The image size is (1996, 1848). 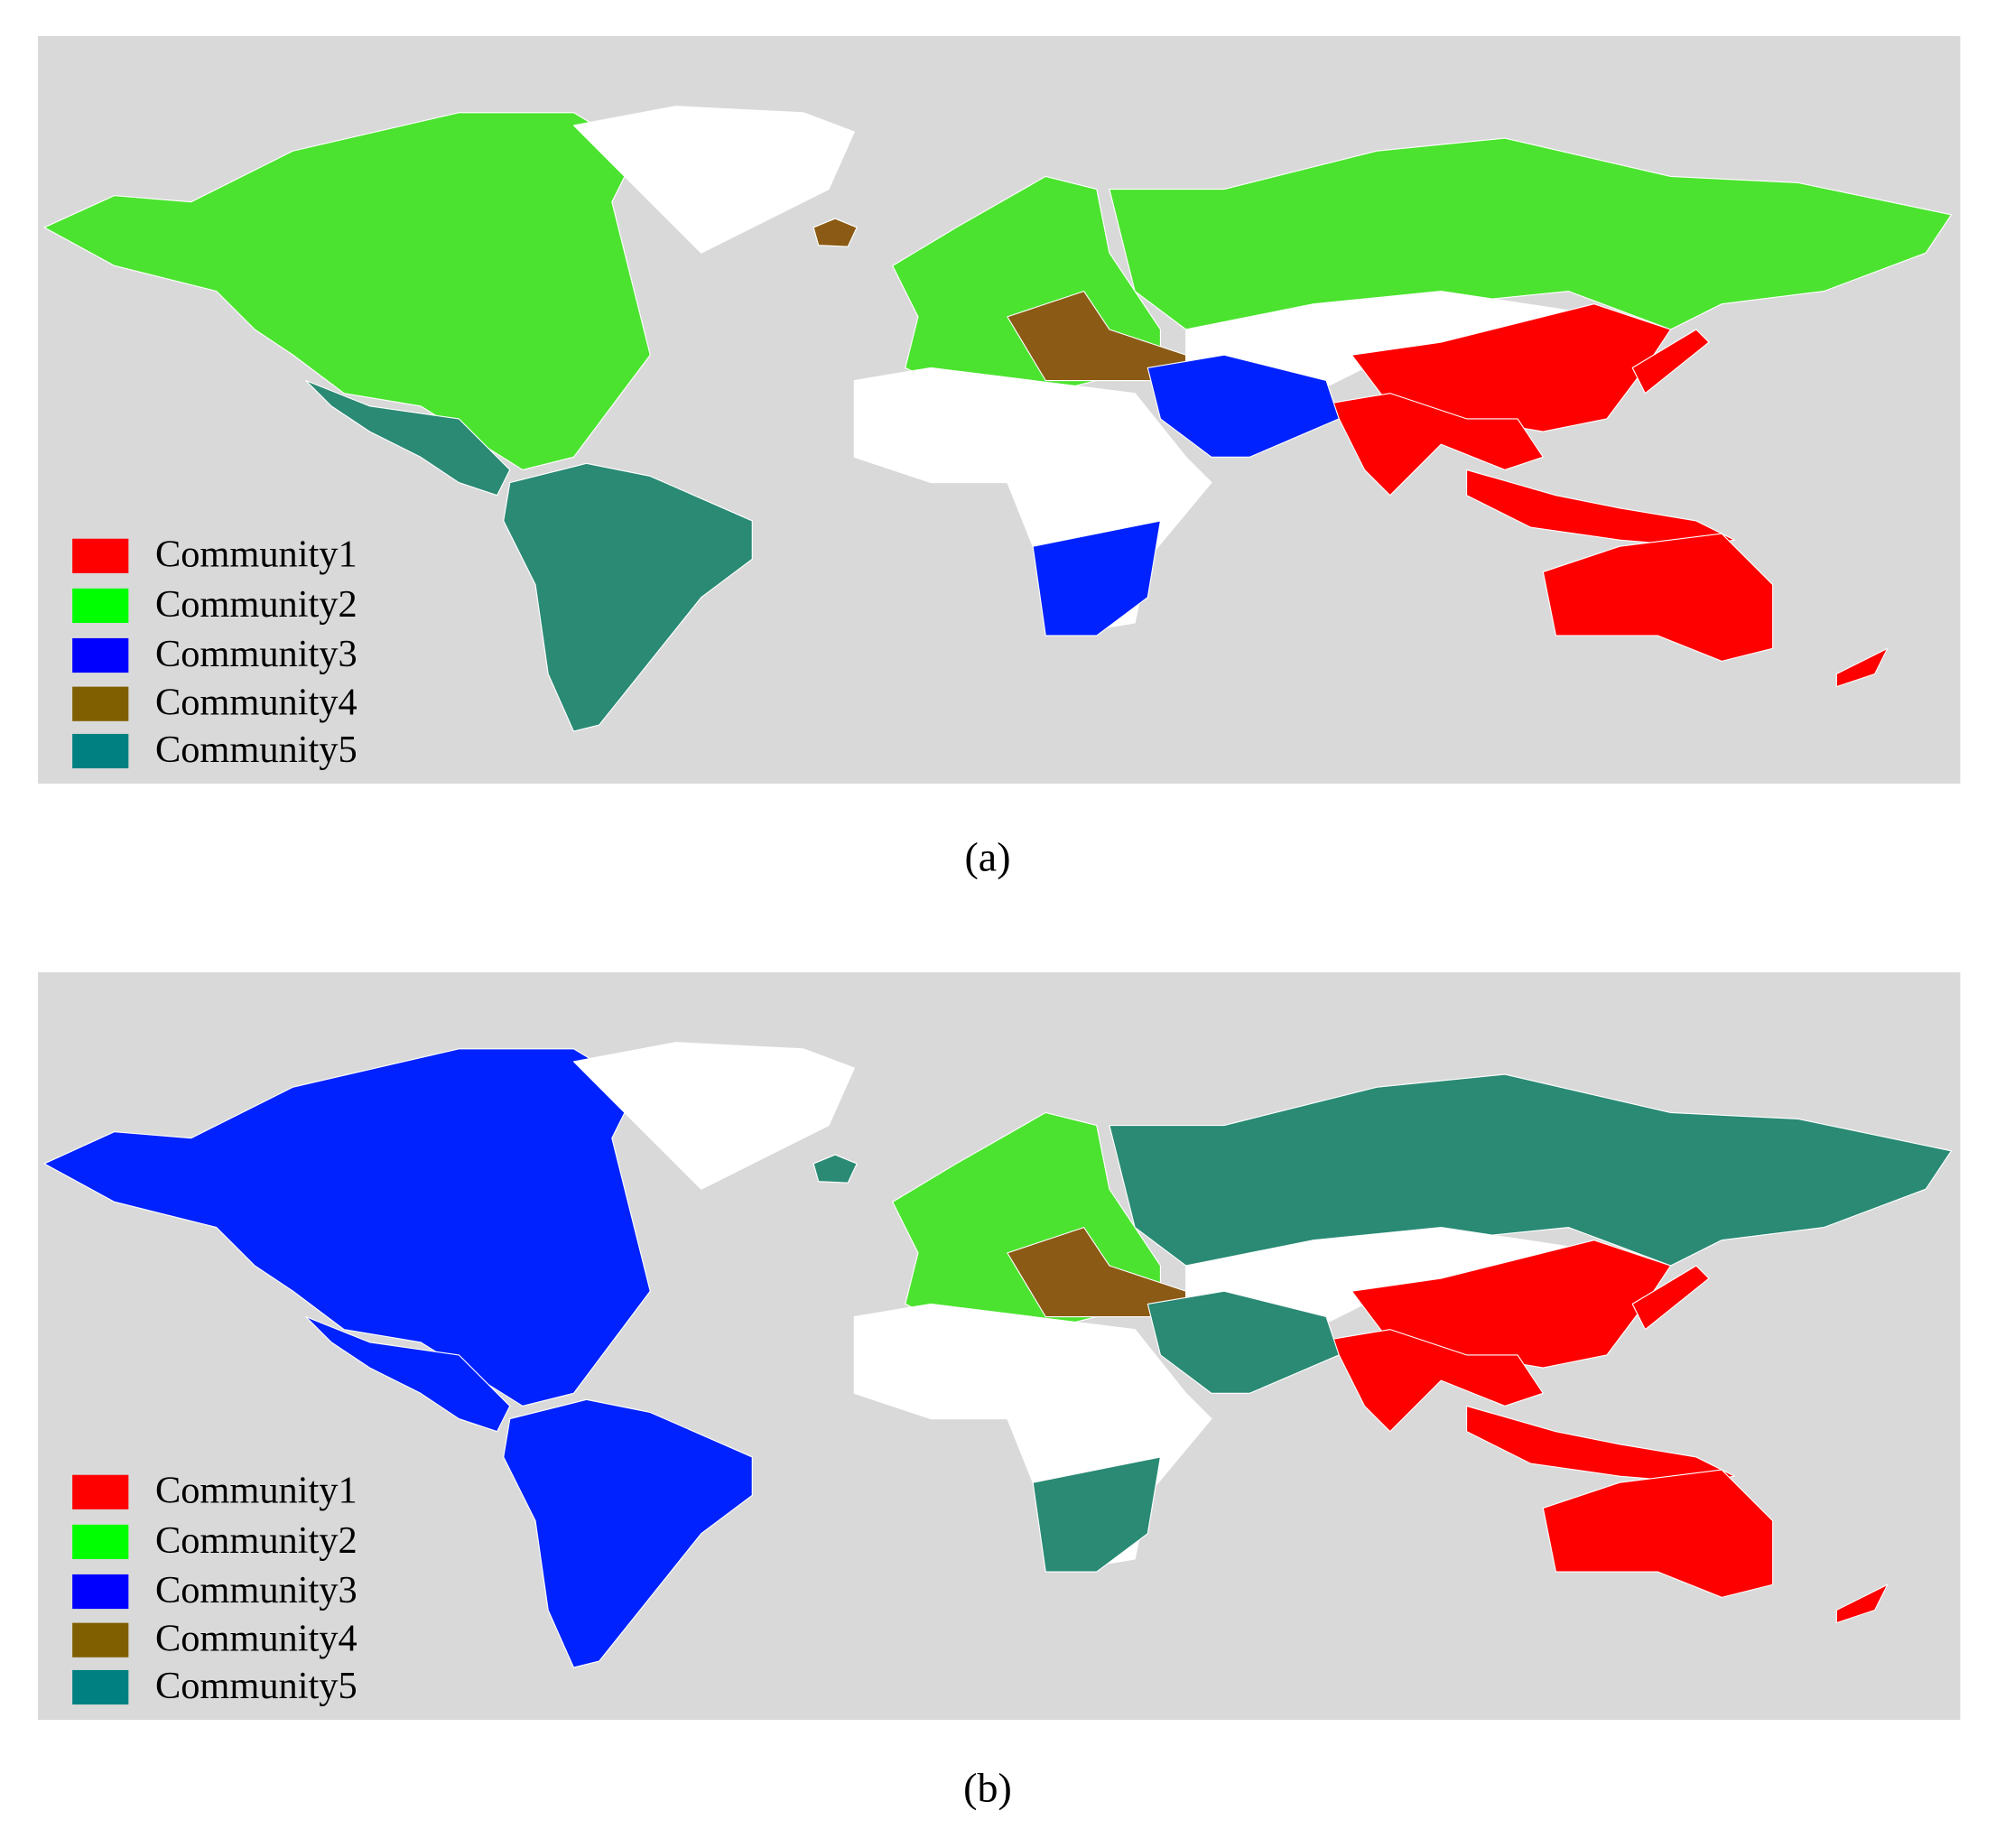 I want to click on panel-caption: (b), so click(x=987, y=1788).